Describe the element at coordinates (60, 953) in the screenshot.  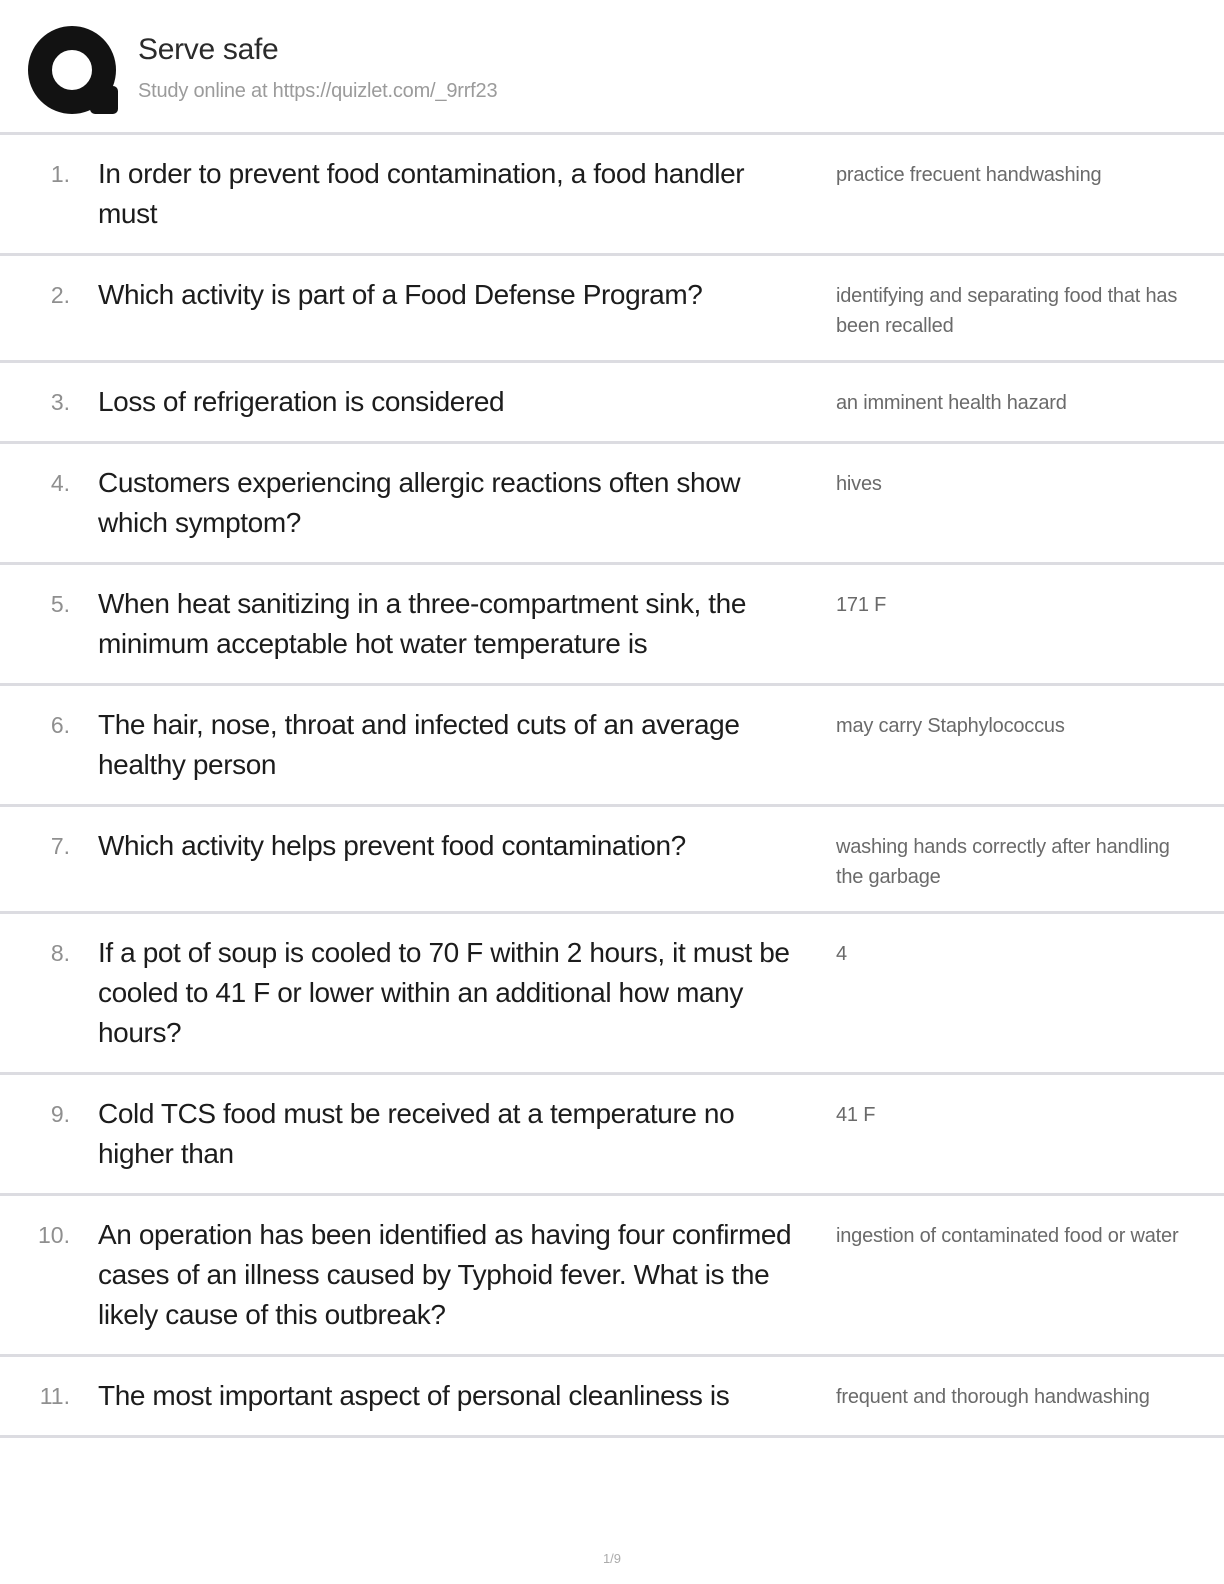
I see `question-number: 8.` at that location.